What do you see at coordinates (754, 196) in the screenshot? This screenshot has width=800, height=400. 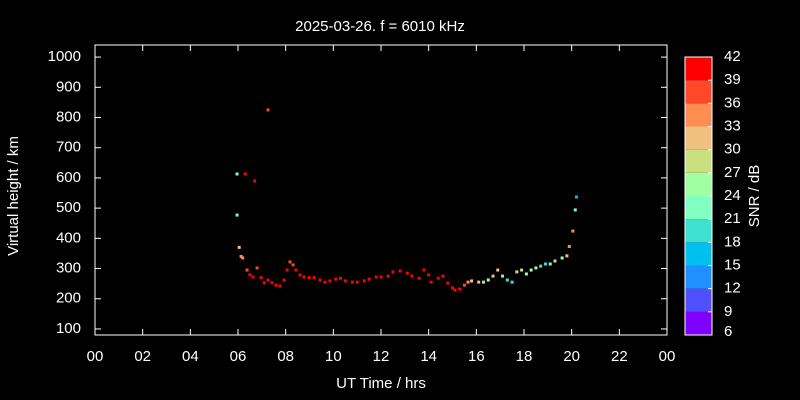 I see `colorbar-label: SNR / dB` at bounding box center [754, 196].